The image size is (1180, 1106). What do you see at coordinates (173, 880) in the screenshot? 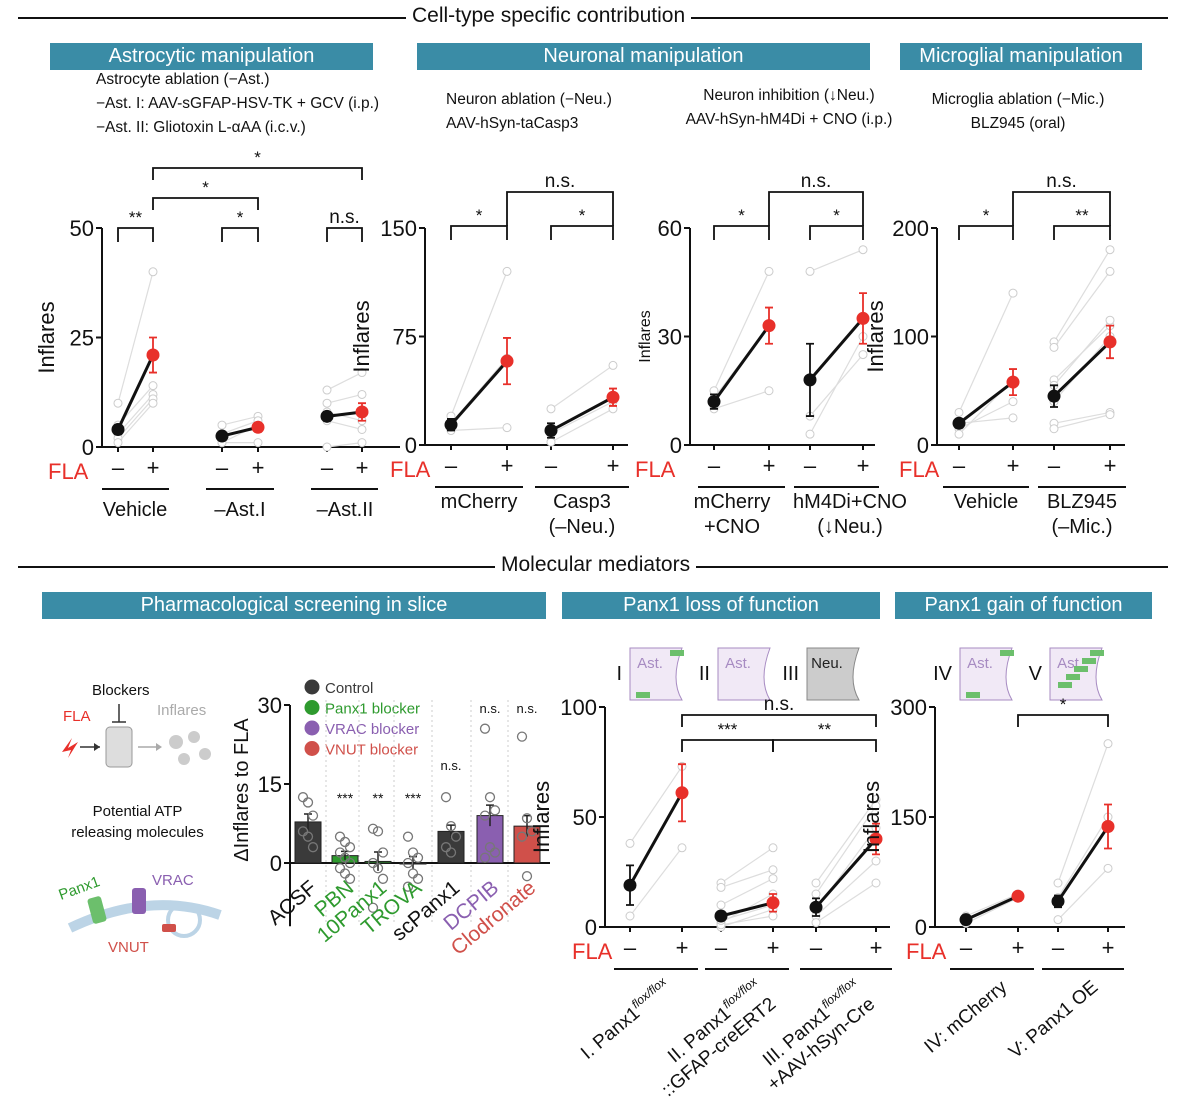
I see `vrac-label: VRAC` at bounding box center [173, 880].